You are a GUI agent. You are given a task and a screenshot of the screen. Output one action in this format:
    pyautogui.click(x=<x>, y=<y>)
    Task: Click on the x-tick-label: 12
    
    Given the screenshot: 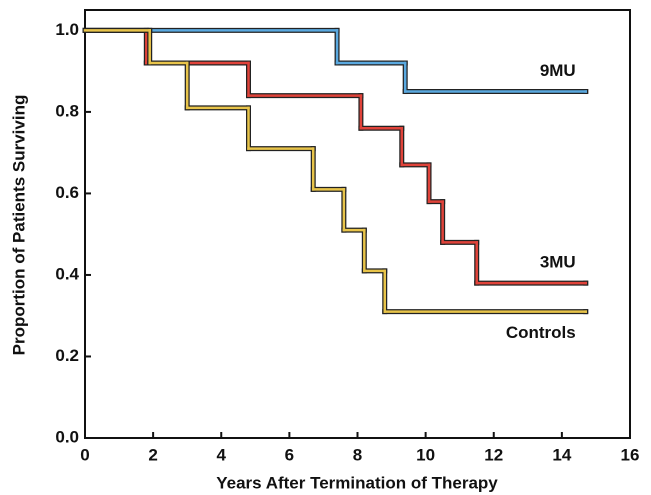 What is the action you would take?
    pyautogui.click(x=493, y=454)
    